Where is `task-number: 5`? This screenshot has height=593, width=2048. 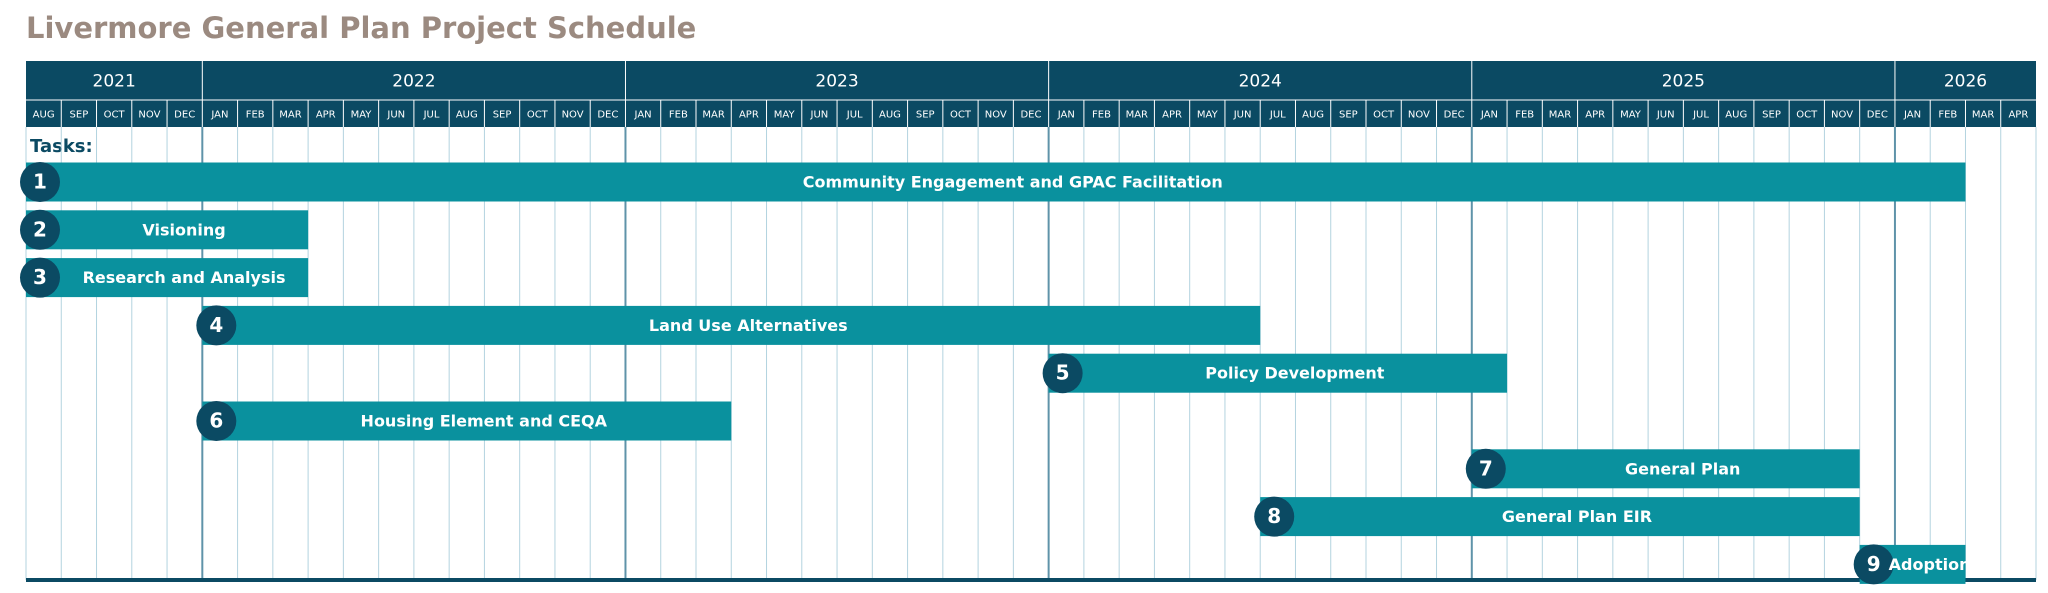
task-number: 5 is located at coordinates (1063, 373).